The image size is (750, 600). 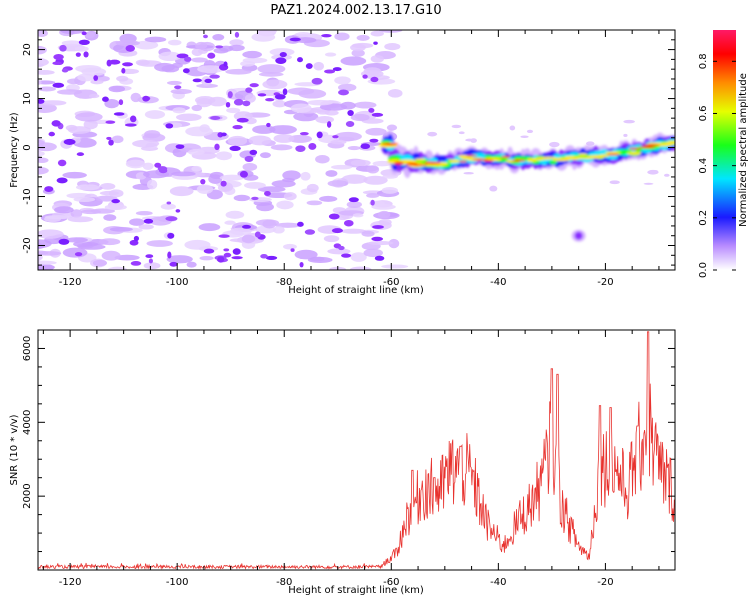 What do you see at coordinates (27, 495) in the screenshot?
I see `snr-y-tick-label: 2000` at bounding box center [27, 495].